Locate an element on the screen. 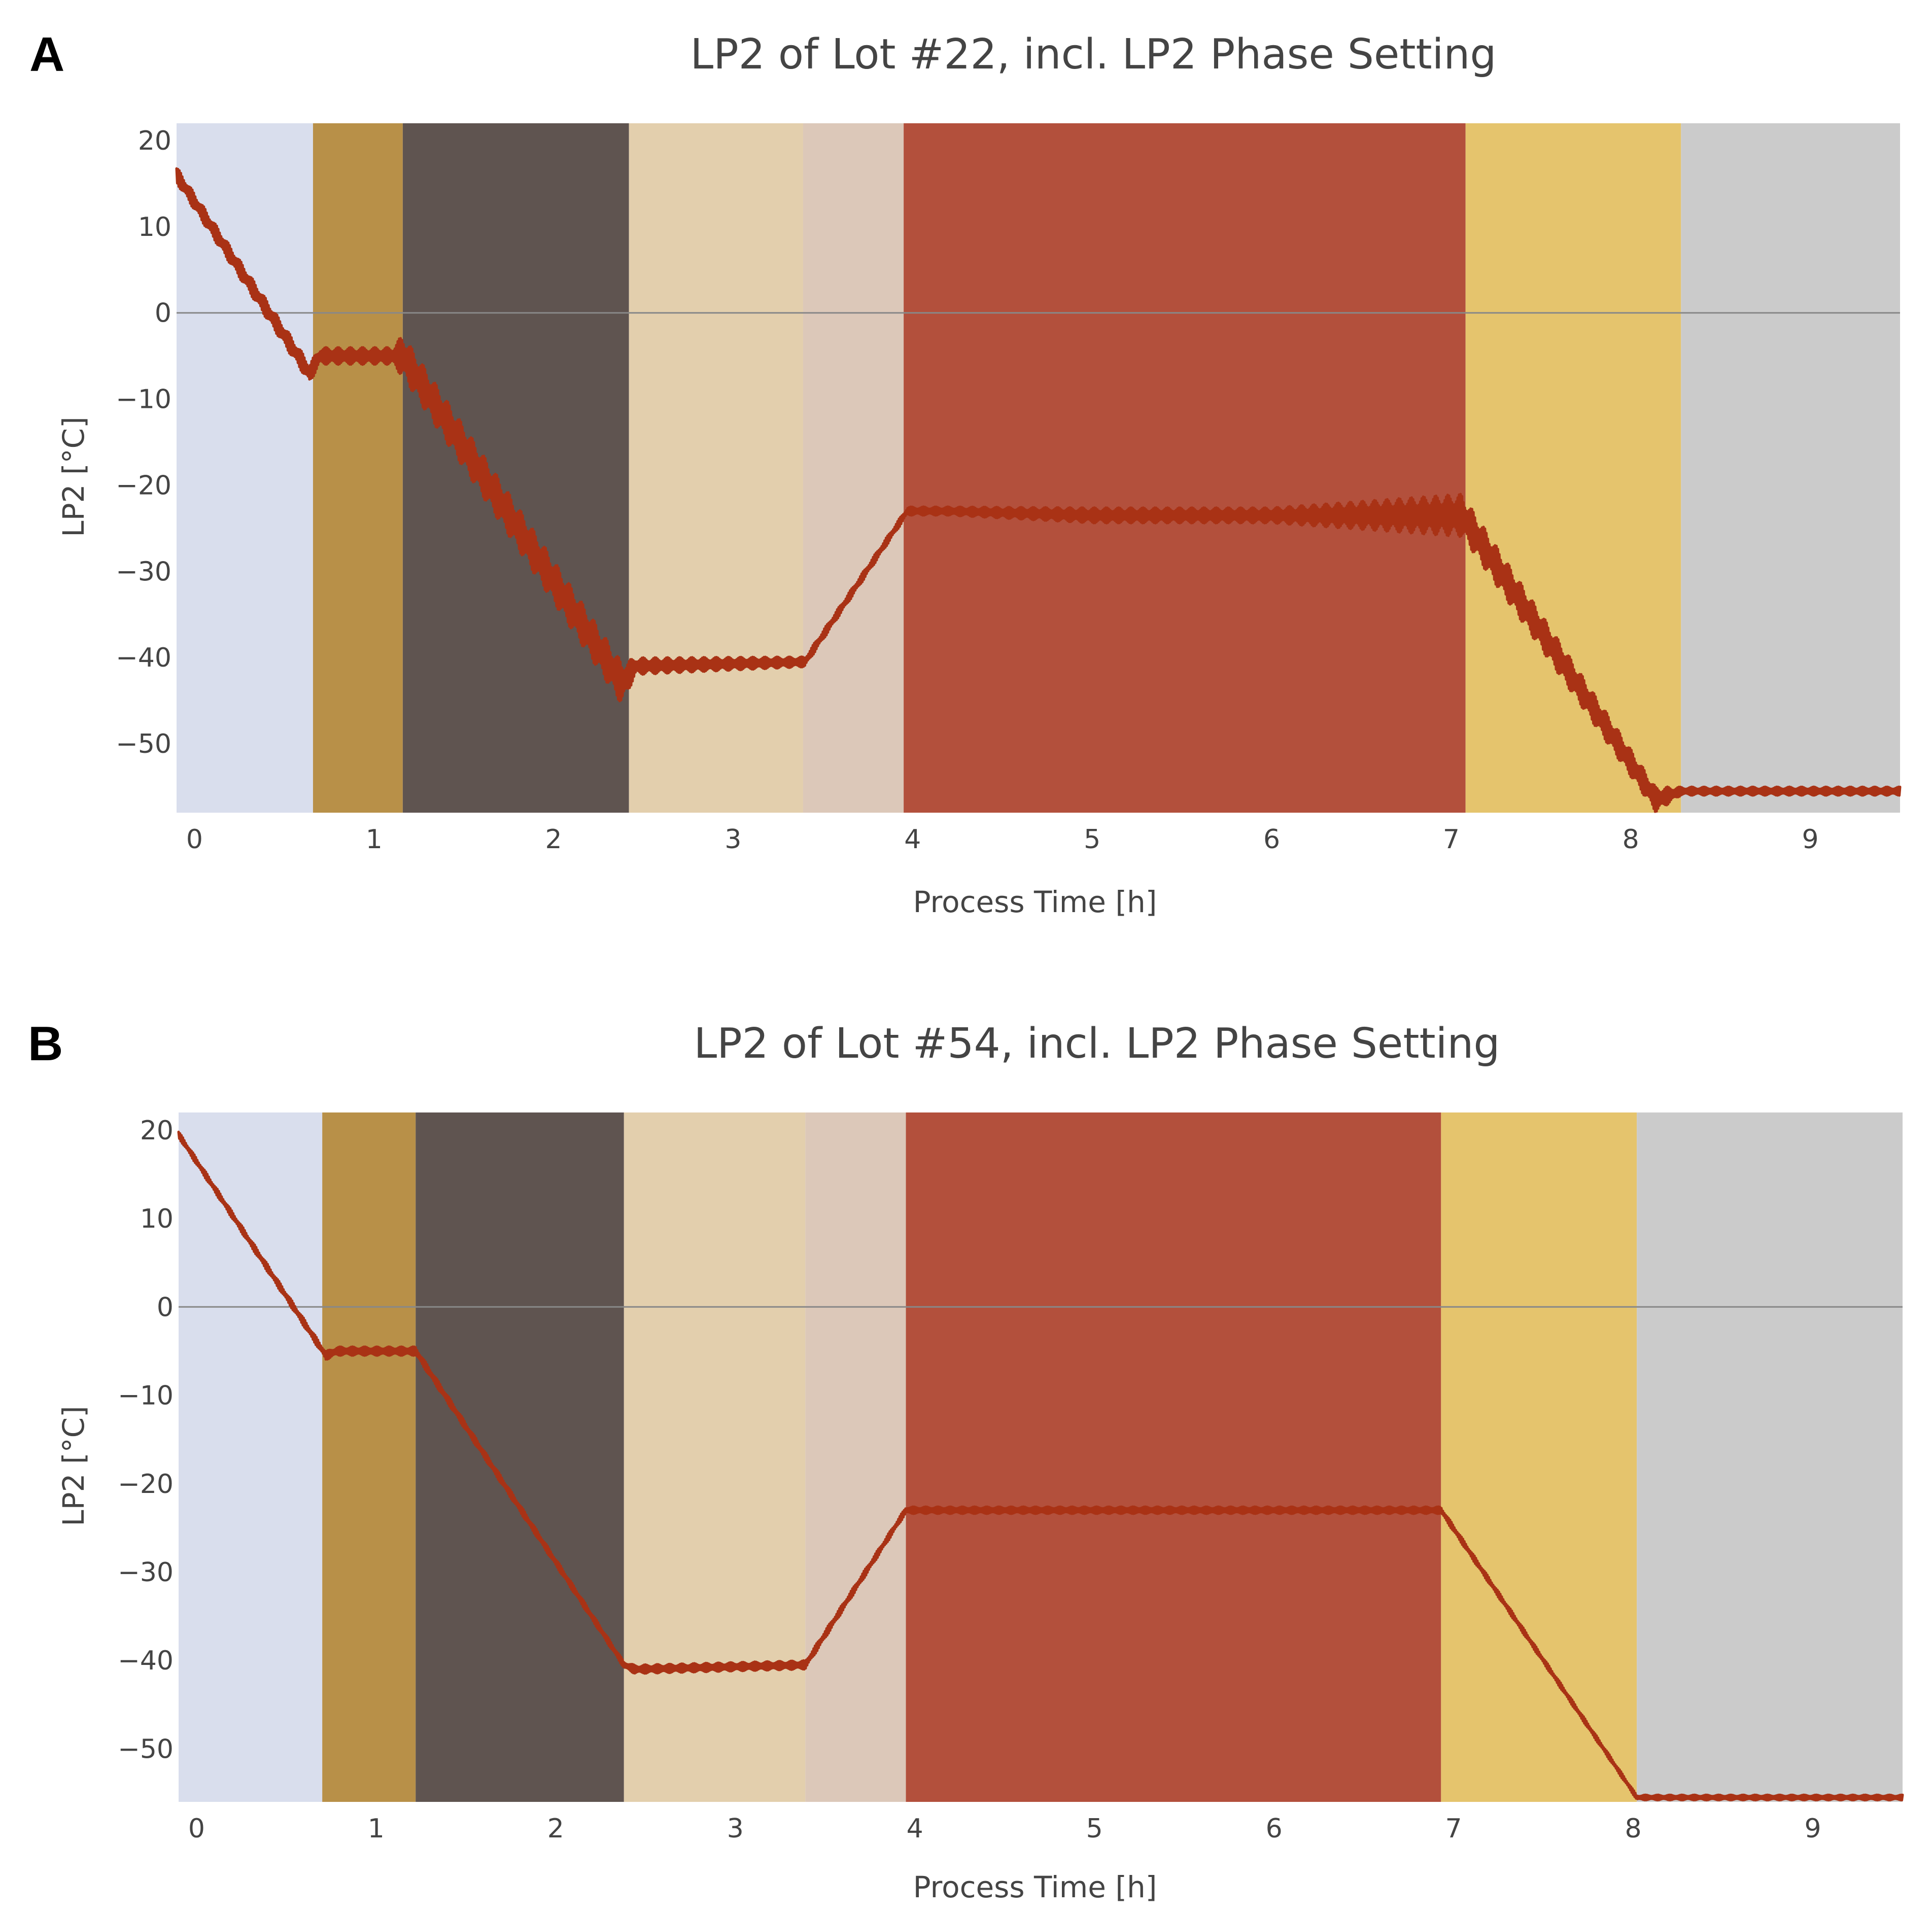 Image resolution: width=1932 pixels, height=1914 pixels. x-tick-labels-a: 0 1 2 3 4 5 6 7 8 9 is located at coordinates (1002, 839).